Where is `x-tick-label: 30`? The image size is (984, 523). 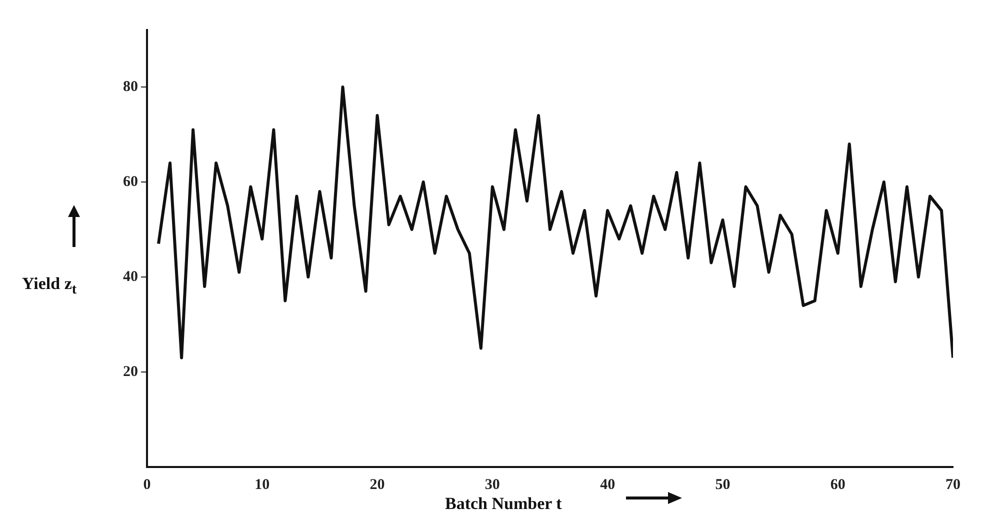
x-tick-label: 30 is located at coordinates (492, 484).